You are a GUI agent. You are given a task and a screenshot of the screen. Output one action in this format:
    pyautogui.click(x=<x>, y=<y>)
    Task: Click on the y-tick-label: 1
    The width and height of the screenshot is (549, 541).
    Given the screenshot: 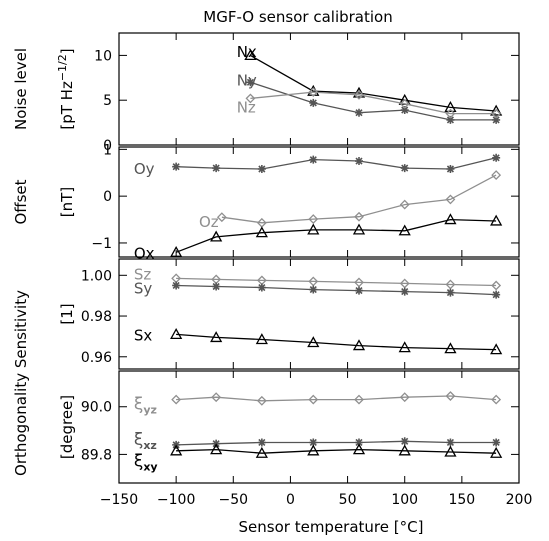 What is the action you would take?
    pyautogui.click(x=107, y=150)
    